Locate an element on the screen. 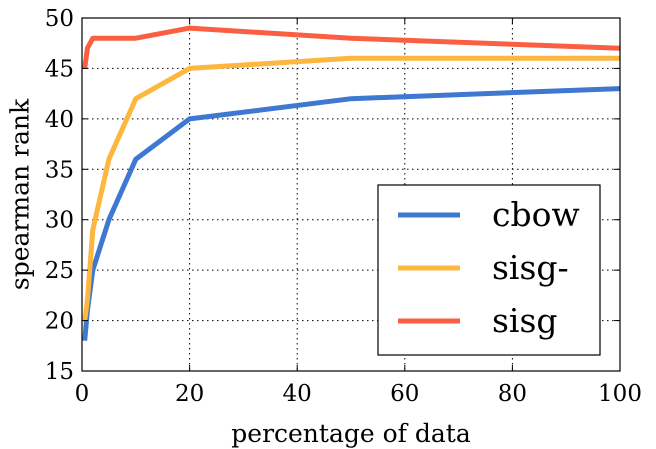 The image size is (656, 449). legend-label: sisg is located at coordinates (525, 320).